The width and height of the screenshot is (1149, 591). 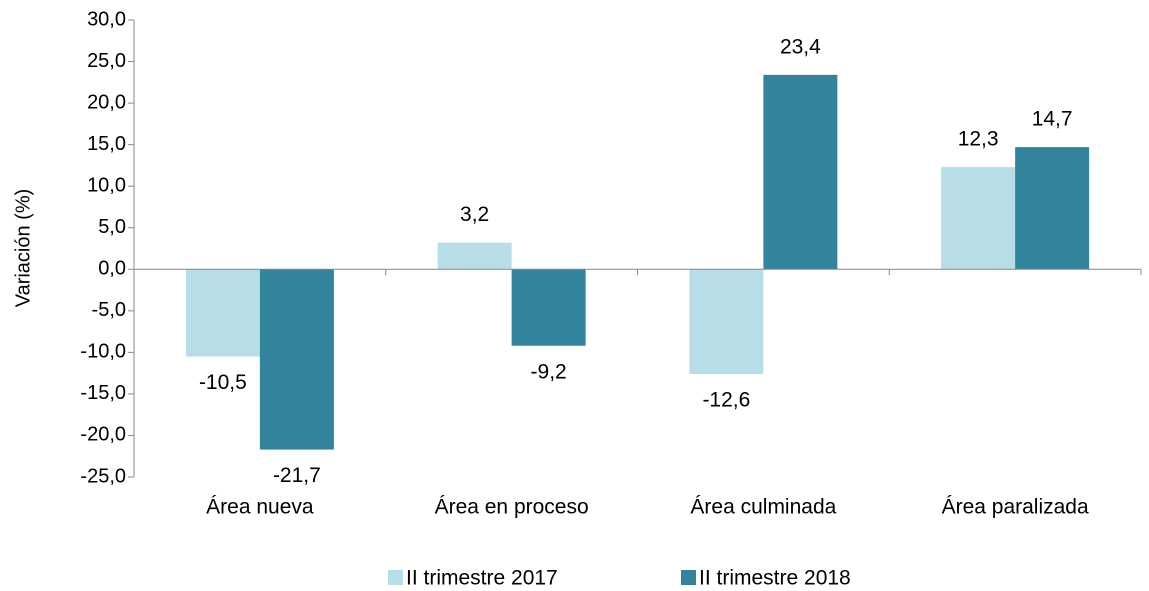 I want to click on y-tick-label: 20,0, so click(x=106, y=102).